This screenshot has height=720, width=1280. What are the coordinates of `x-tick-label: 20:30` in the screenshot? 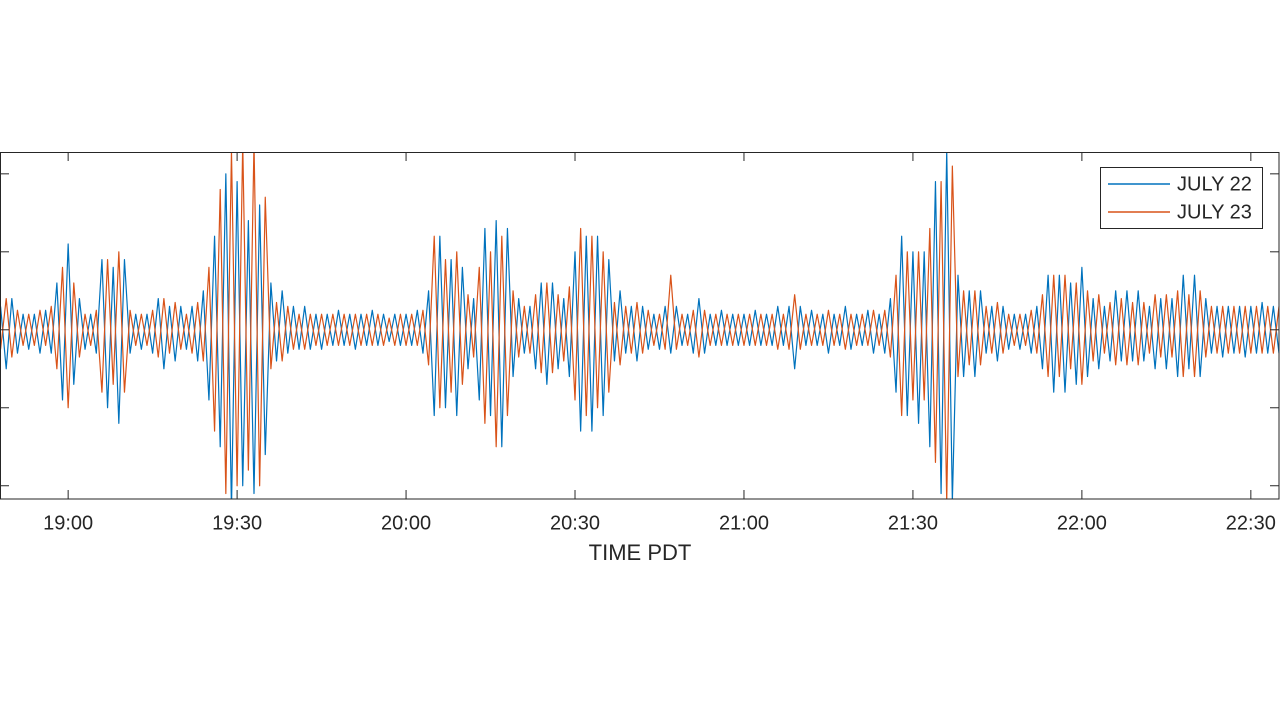 It's located at (575, 523).